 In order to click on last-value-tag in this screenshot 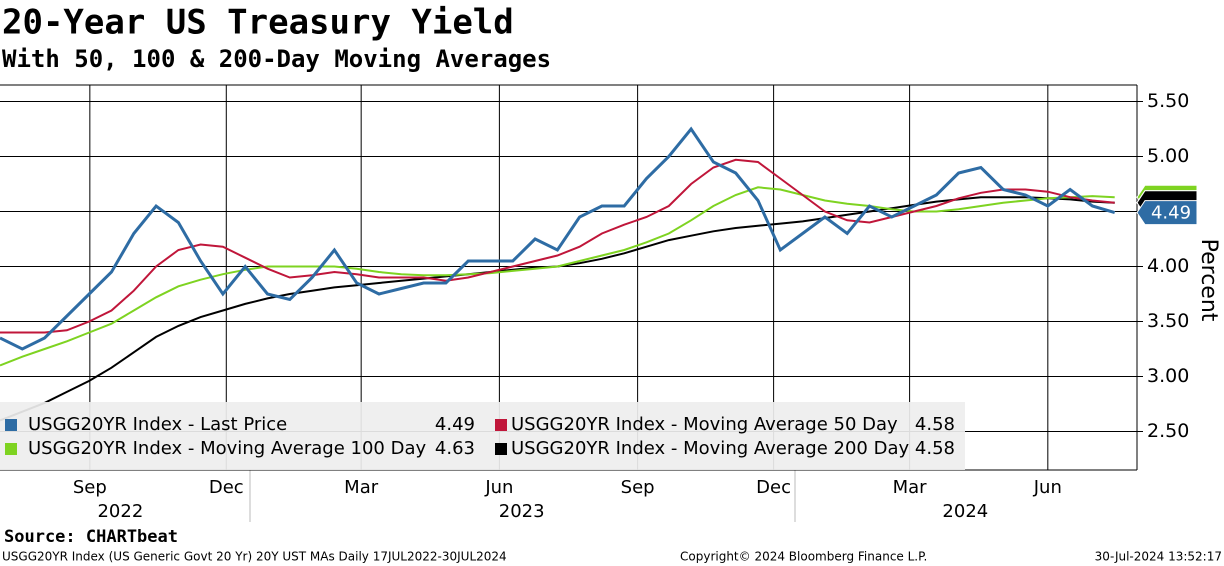, I will do `click(1167, 213)`.